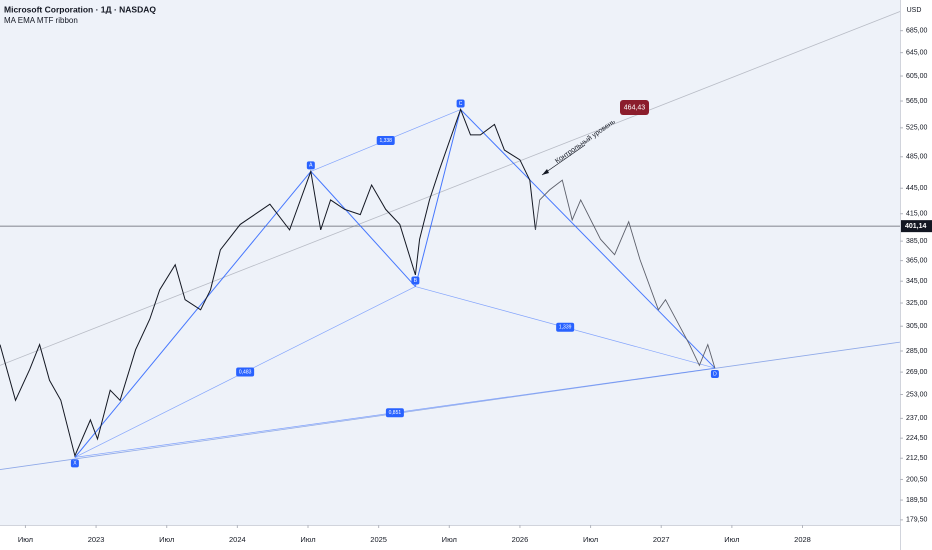 The image size is (932, 550). Describe the element at coordinates (917, 303) in the screenshot. I see `y-tick-label: 325,00` at that location.